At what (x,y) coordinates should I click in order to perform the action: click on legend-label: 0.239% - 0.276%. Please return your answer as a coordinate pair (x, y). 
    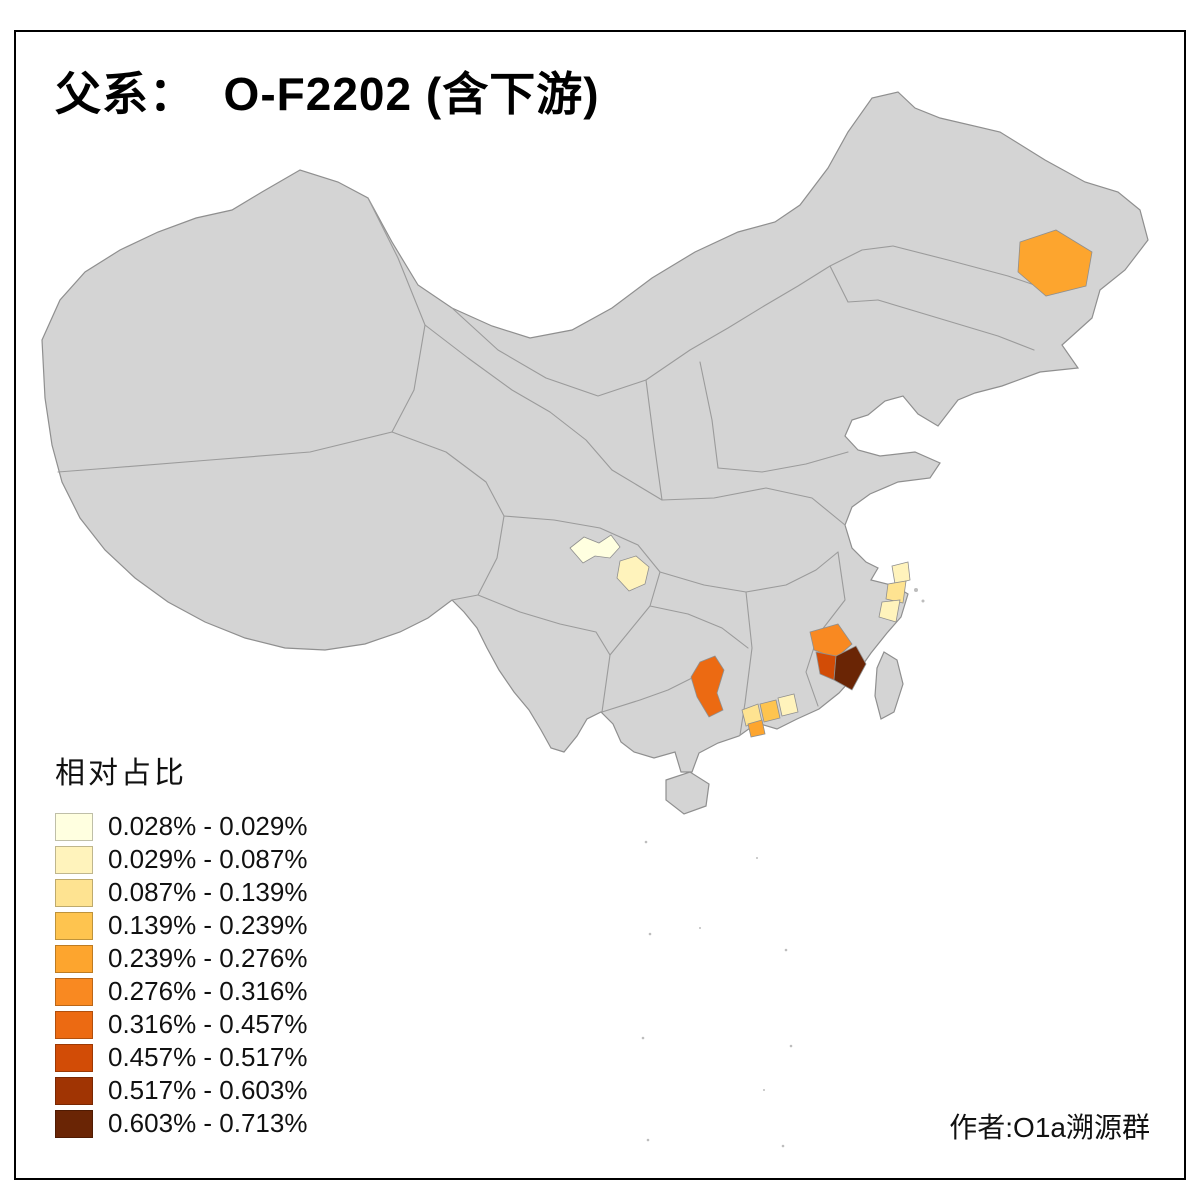
    Looking at the image, I should click on (208, 958).